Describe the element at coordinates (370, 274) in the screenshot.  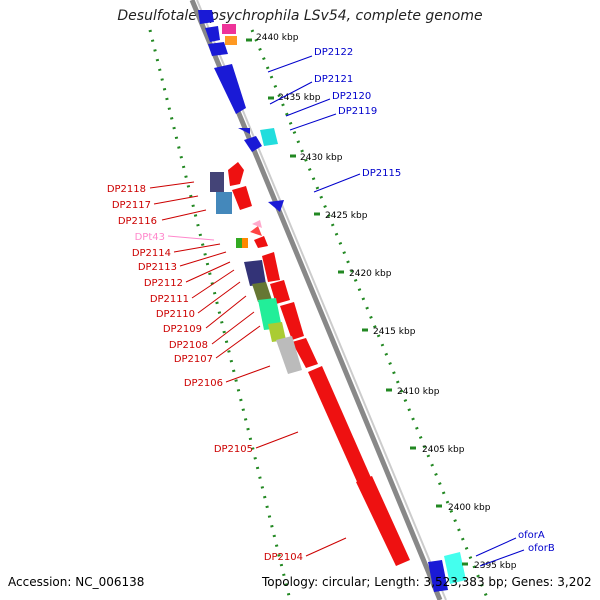
I see `scale-label: 2420 kbp` at that location.